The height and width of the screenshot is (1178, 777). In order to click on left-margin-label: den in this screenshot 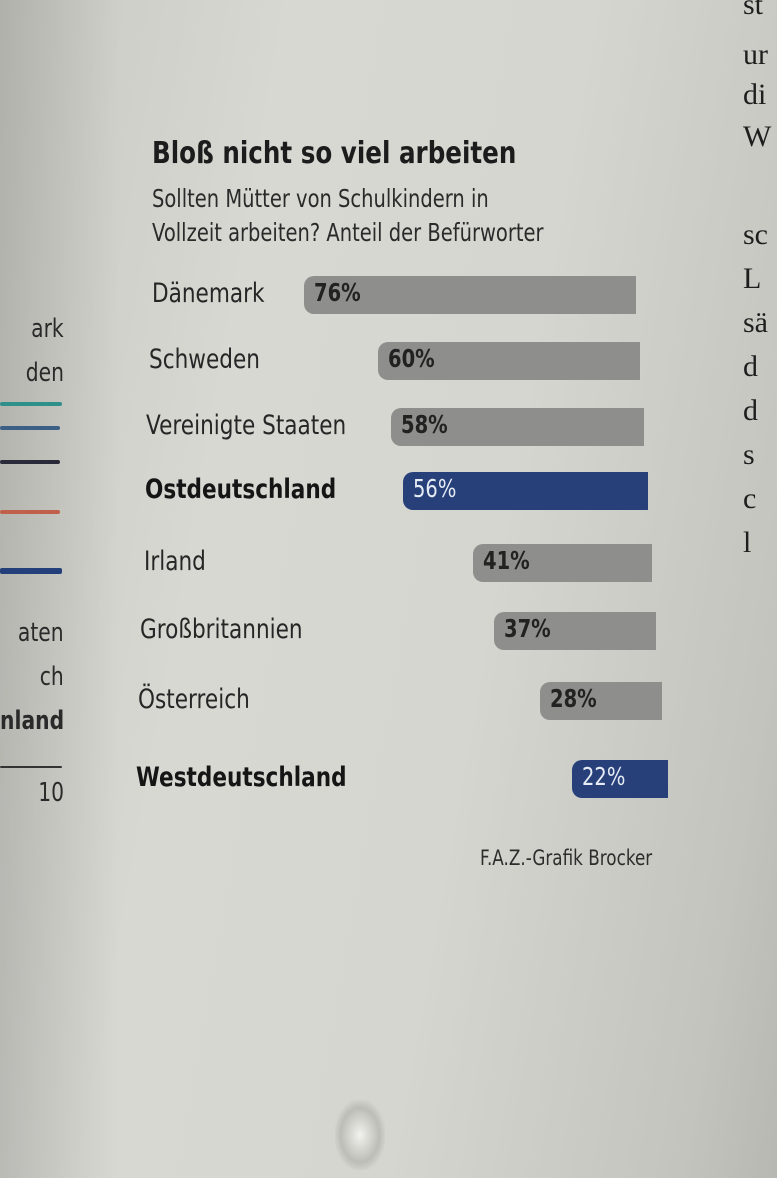, I will do `click(44, 373)`.